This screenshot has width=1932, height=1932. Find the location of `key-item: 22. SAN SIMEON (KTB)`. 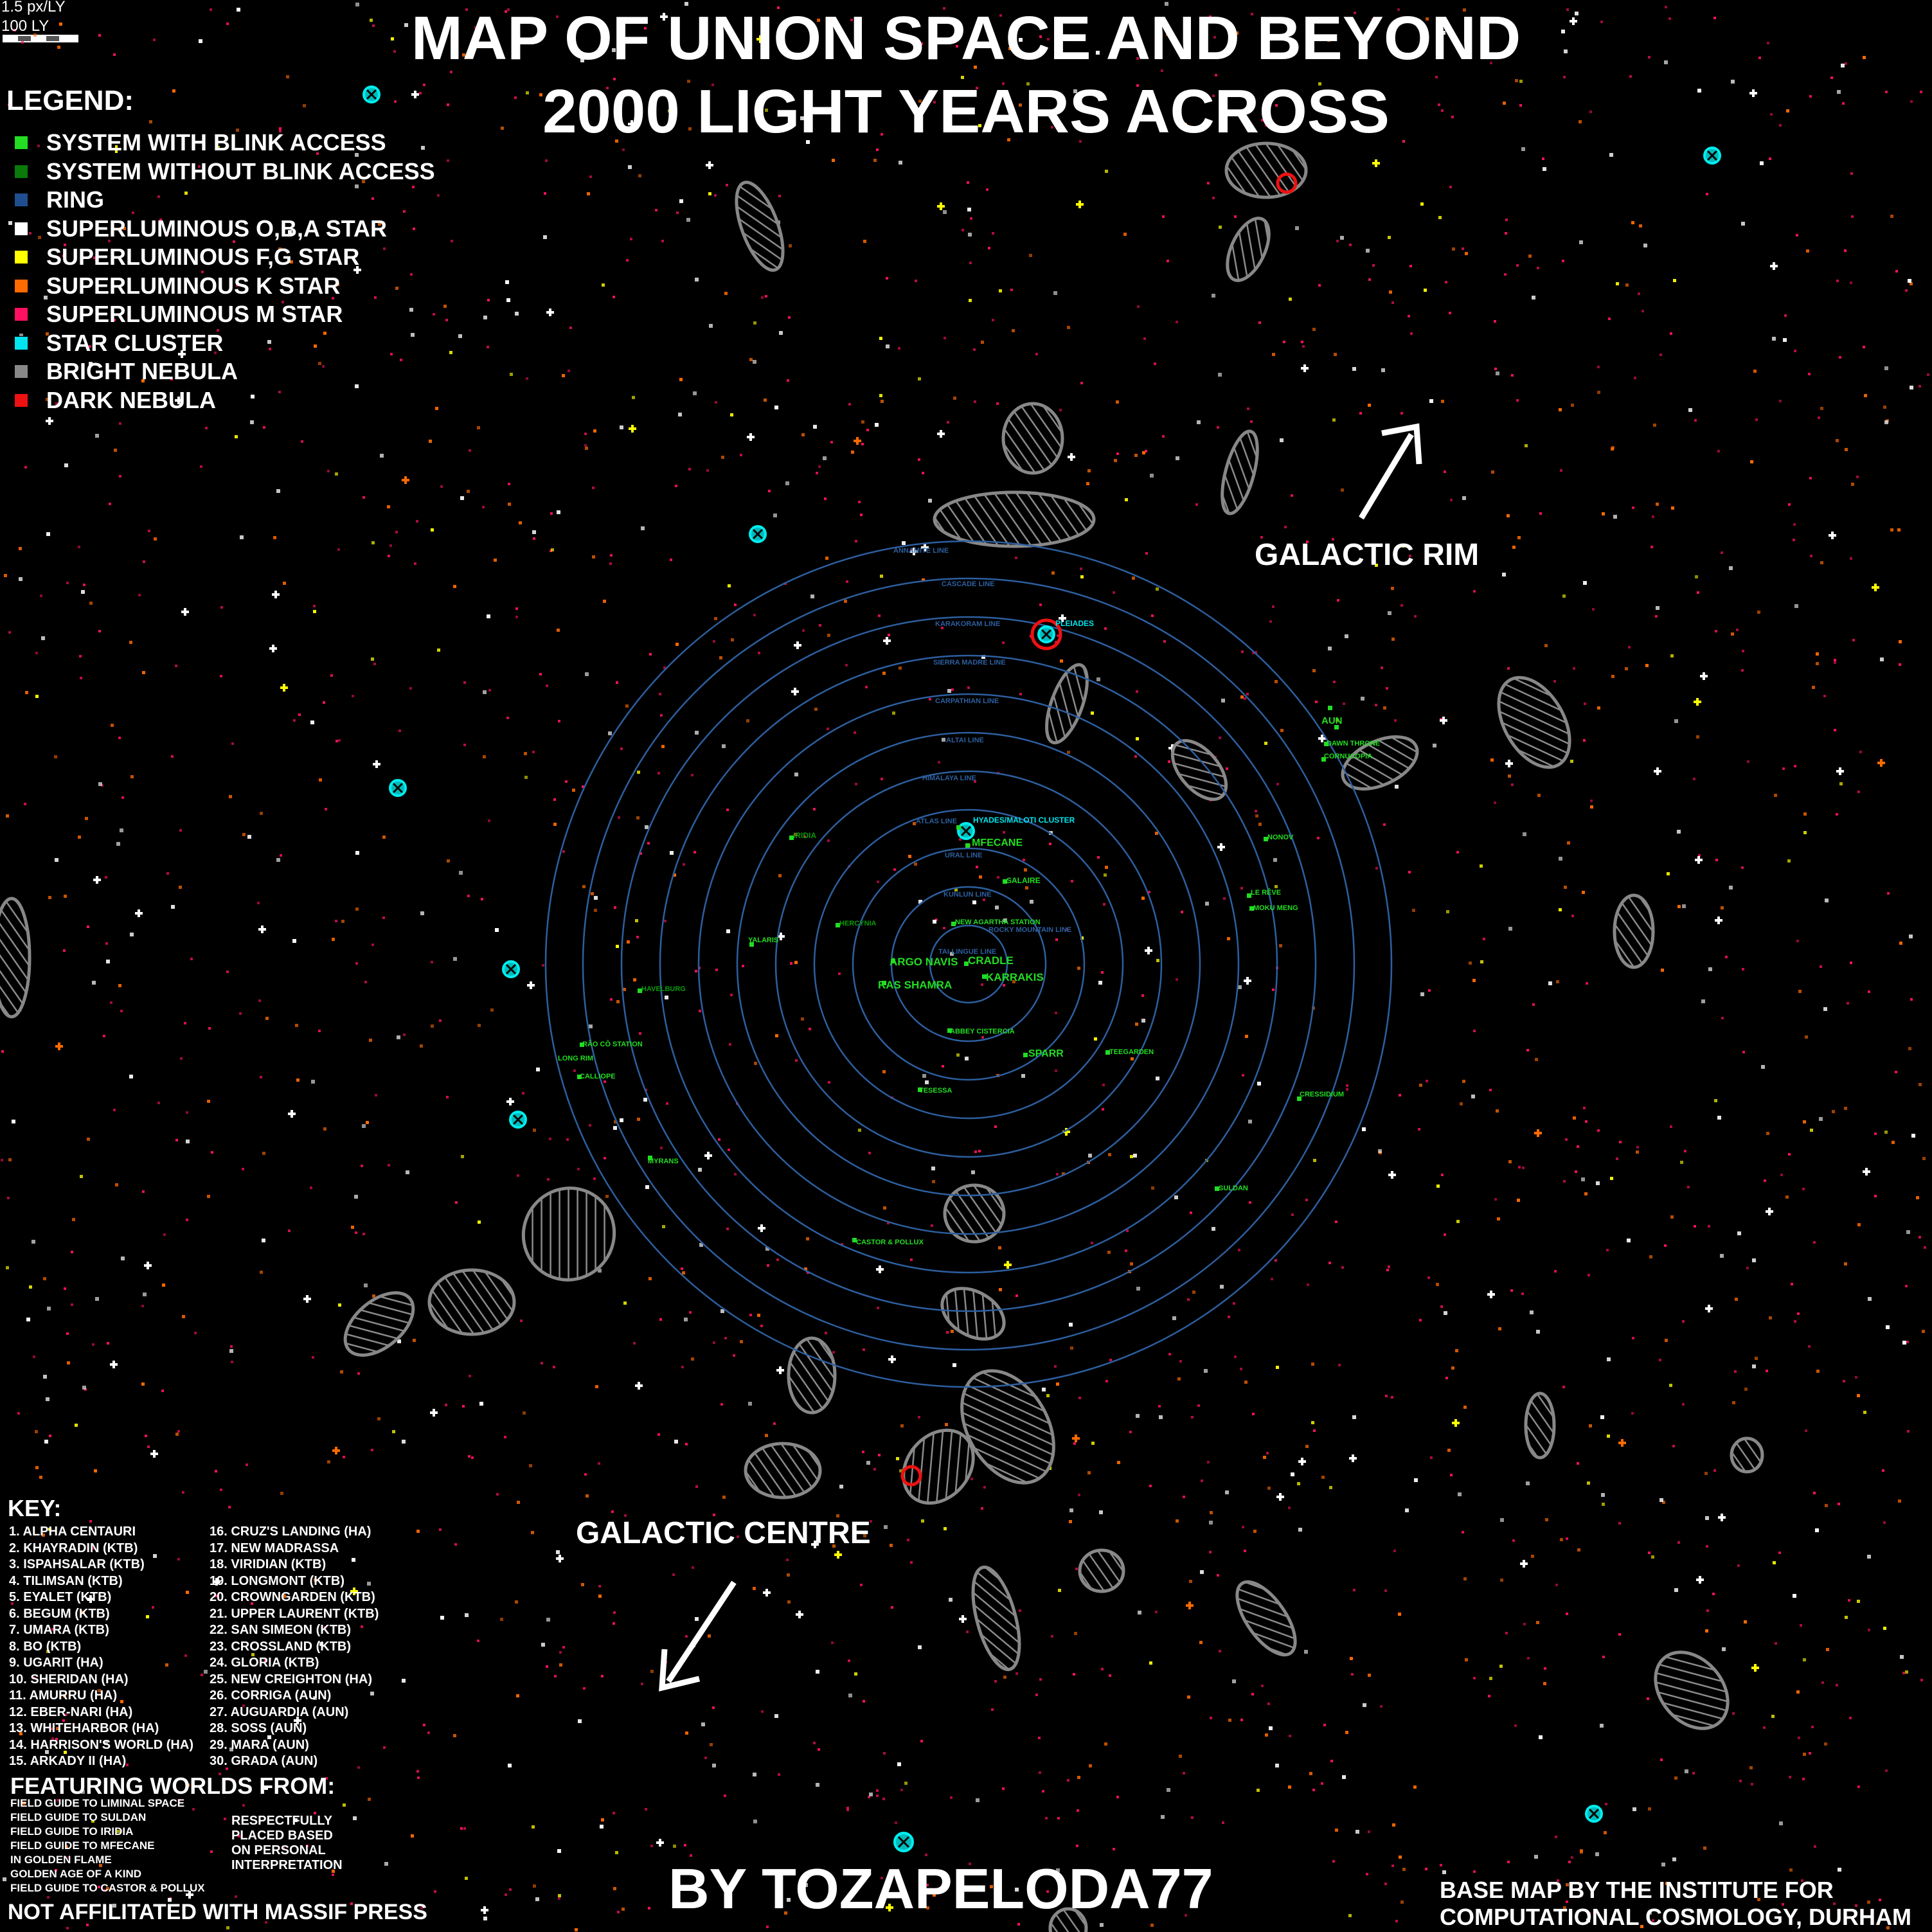

key-item: 22. SAN SIMEON (KTB) is located at coordinates (281, 1630).